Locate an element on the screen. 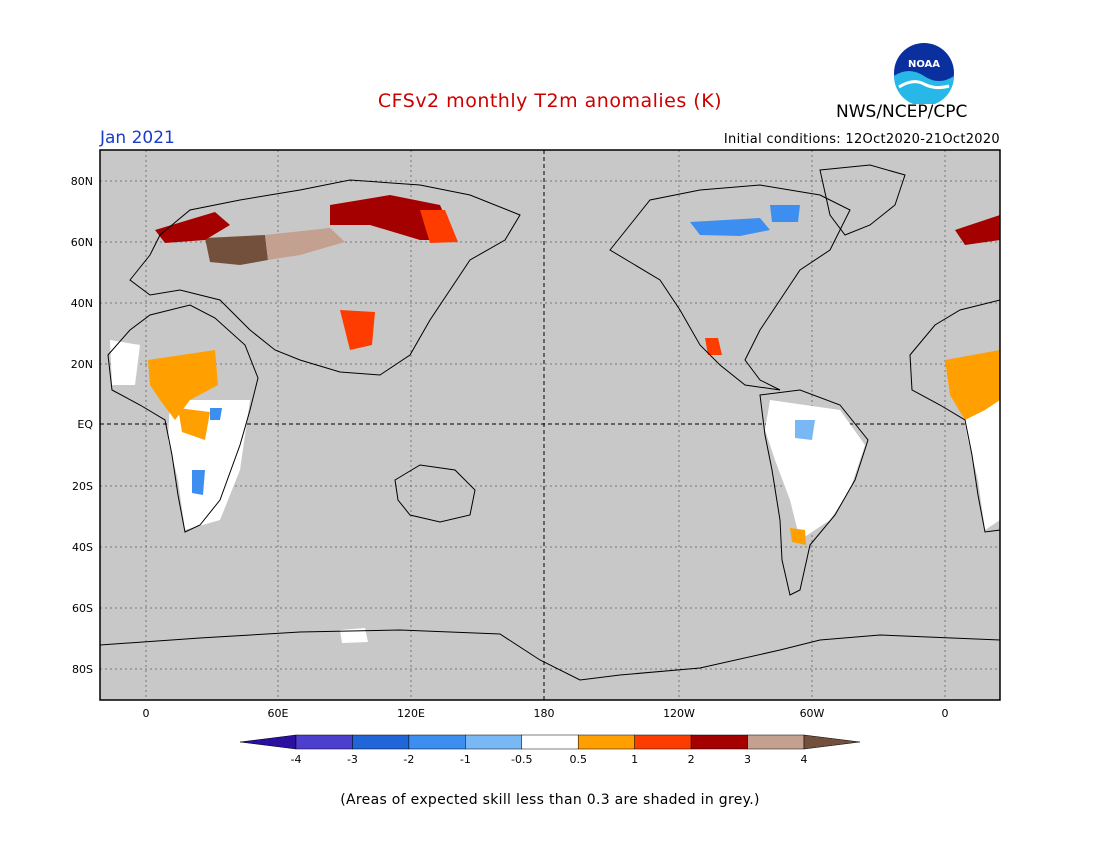 This screenshot has height=850, width=1100. africa-coast is located at coordinates (183, 418).